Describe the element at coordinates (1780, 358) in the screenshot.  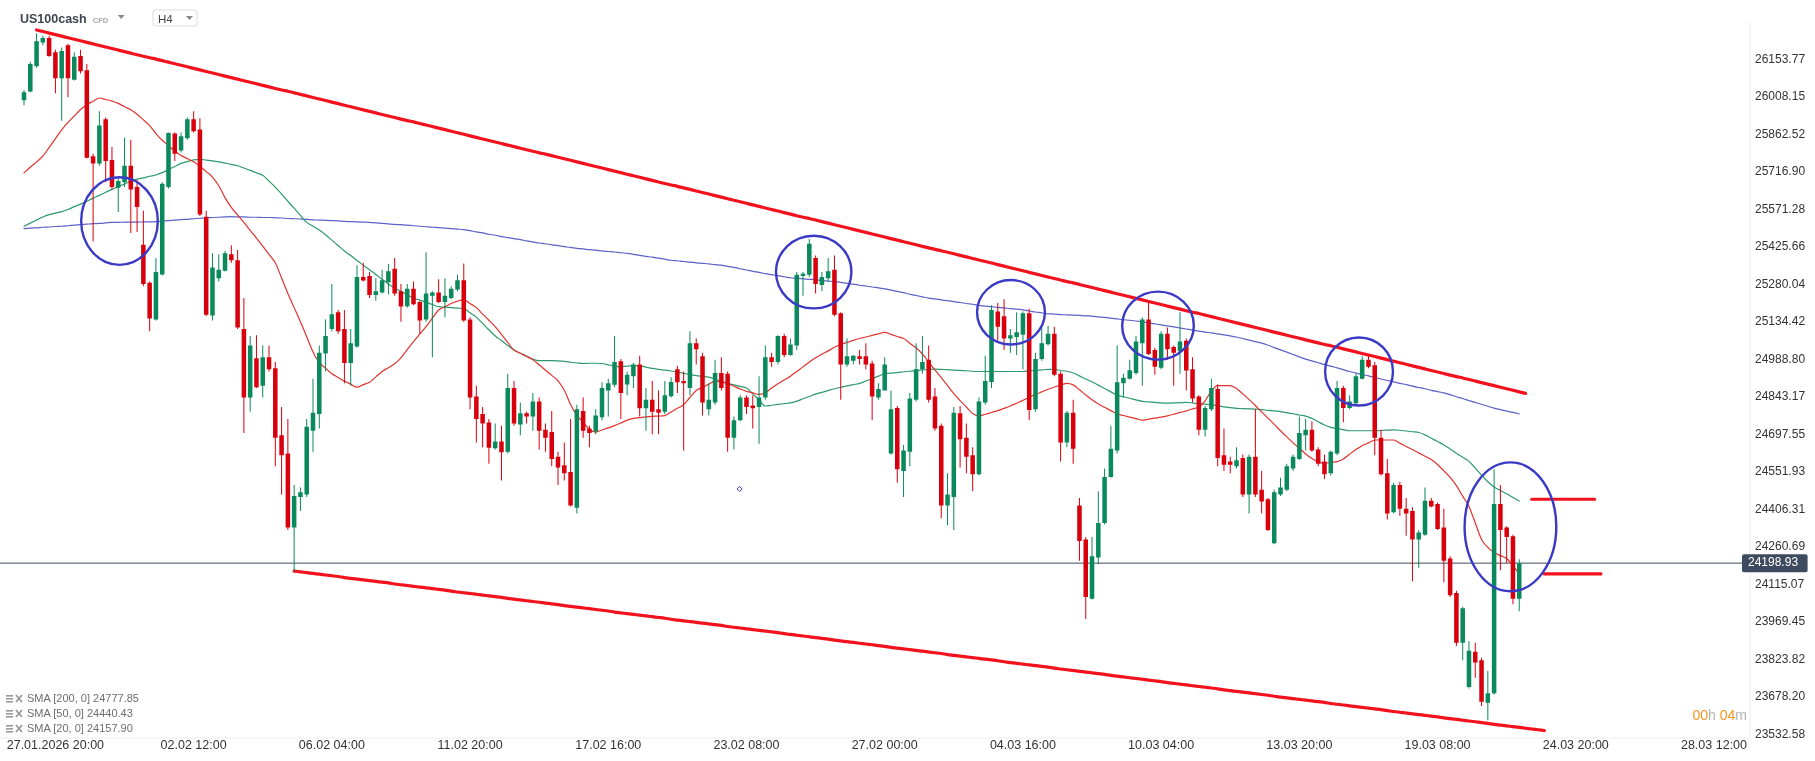
I see `y-tick-label: 24988.80` at that location.